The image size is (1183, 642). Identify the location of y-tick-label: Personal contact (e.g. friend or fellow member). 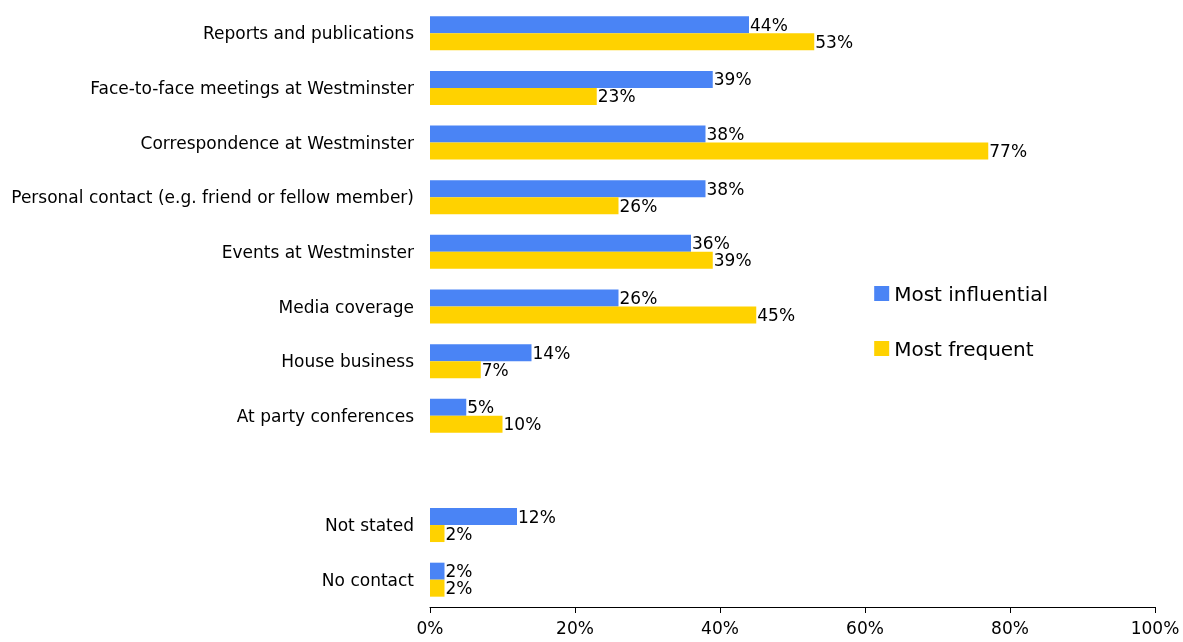
(212, 197).